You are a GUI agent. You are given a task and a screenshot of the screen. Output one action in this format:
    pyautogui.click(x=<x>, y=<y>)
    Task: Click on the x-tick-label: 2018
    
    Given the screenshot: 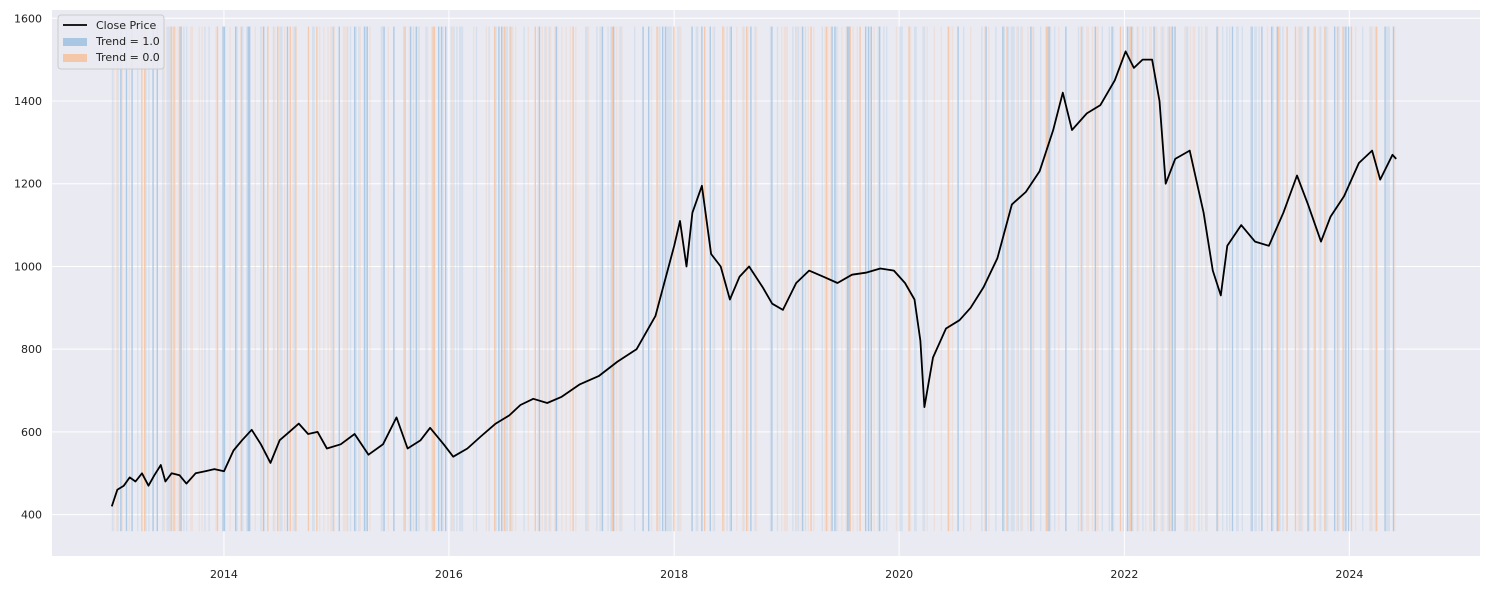 What is the action you would take?
    pyautogui.click(x=674, y=574)
    